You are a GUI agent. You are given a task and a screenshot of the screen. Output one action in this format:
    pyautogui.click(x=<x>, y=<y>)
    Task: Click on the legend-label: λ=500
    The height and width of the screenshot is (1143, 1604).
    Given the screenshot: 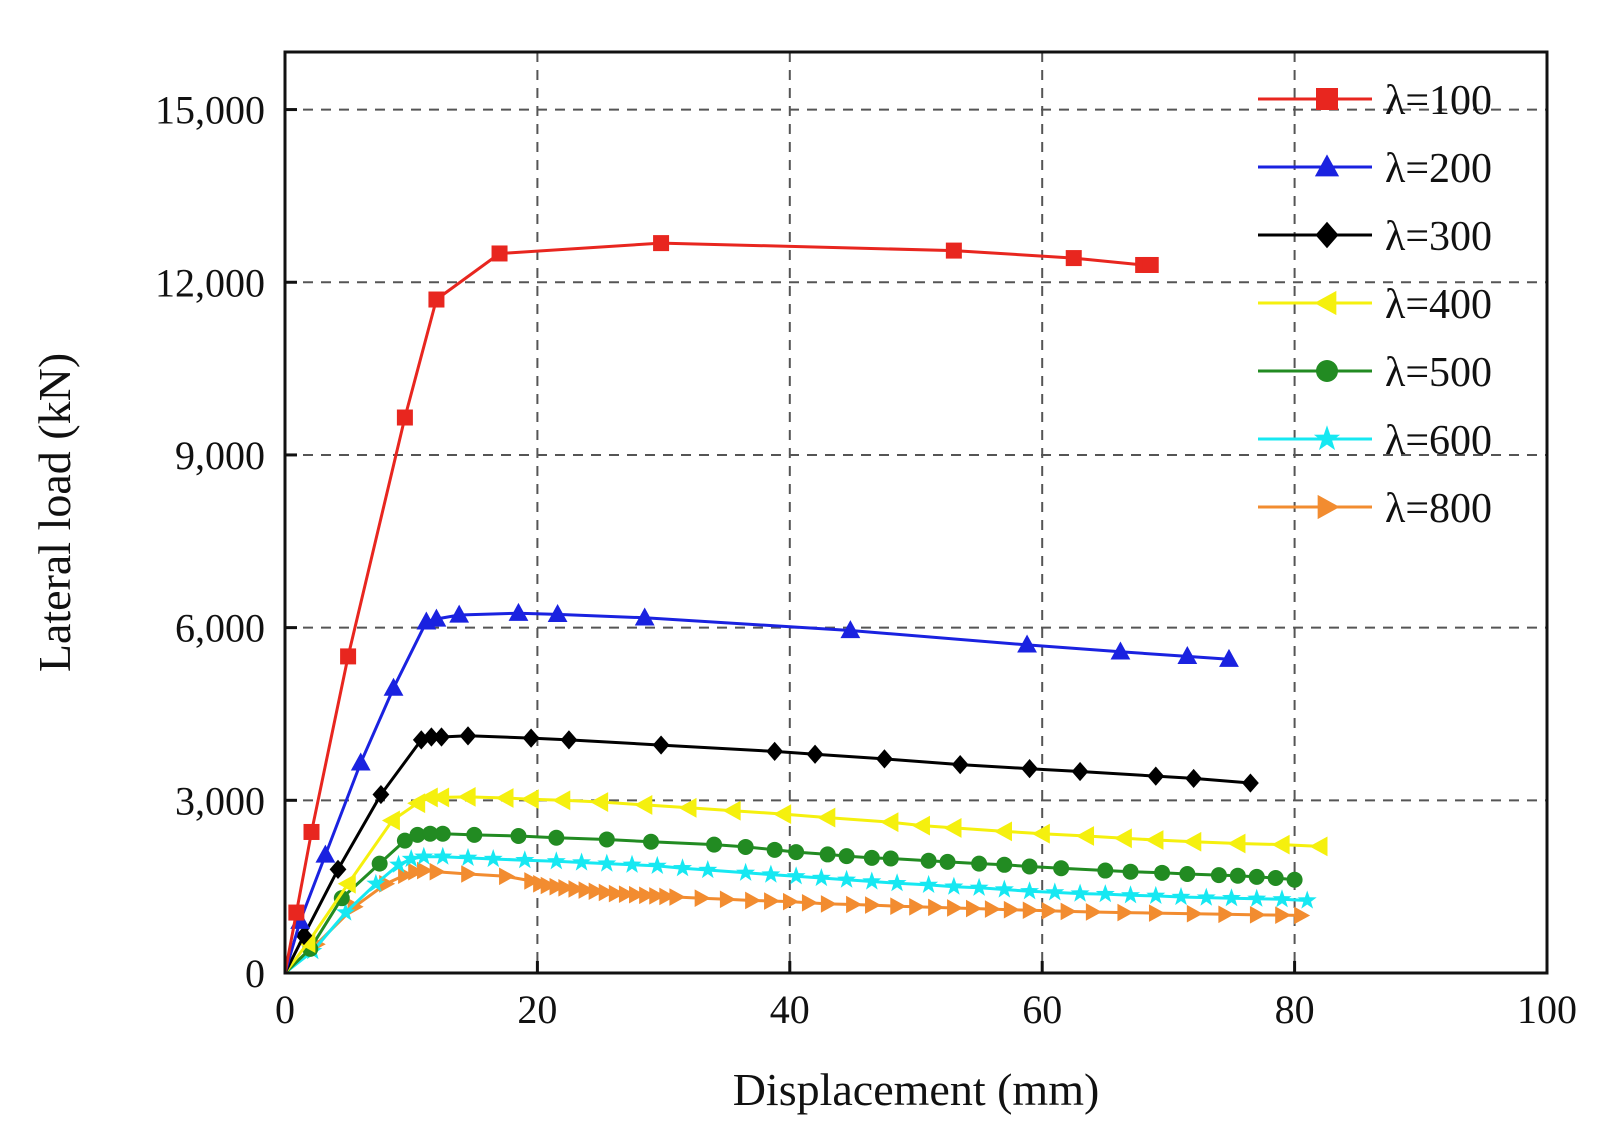 What is the action you would take?
    pyautogui.click(x=1438, y=373)
    